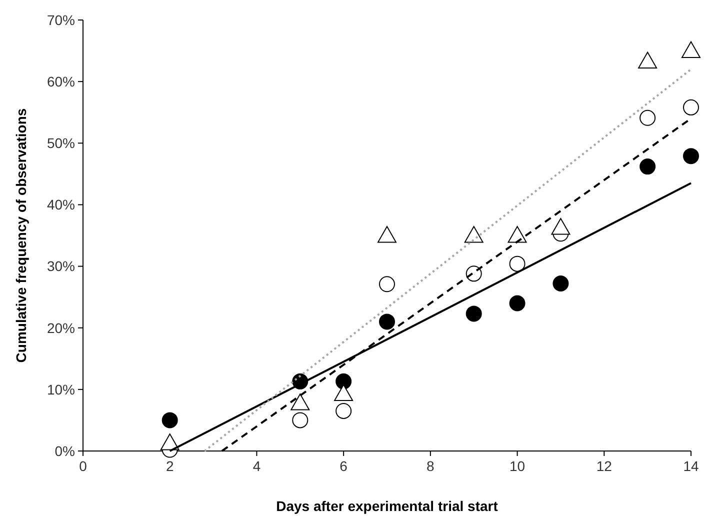  I want to click on y-tick-label: 20%, so click(60, 328).